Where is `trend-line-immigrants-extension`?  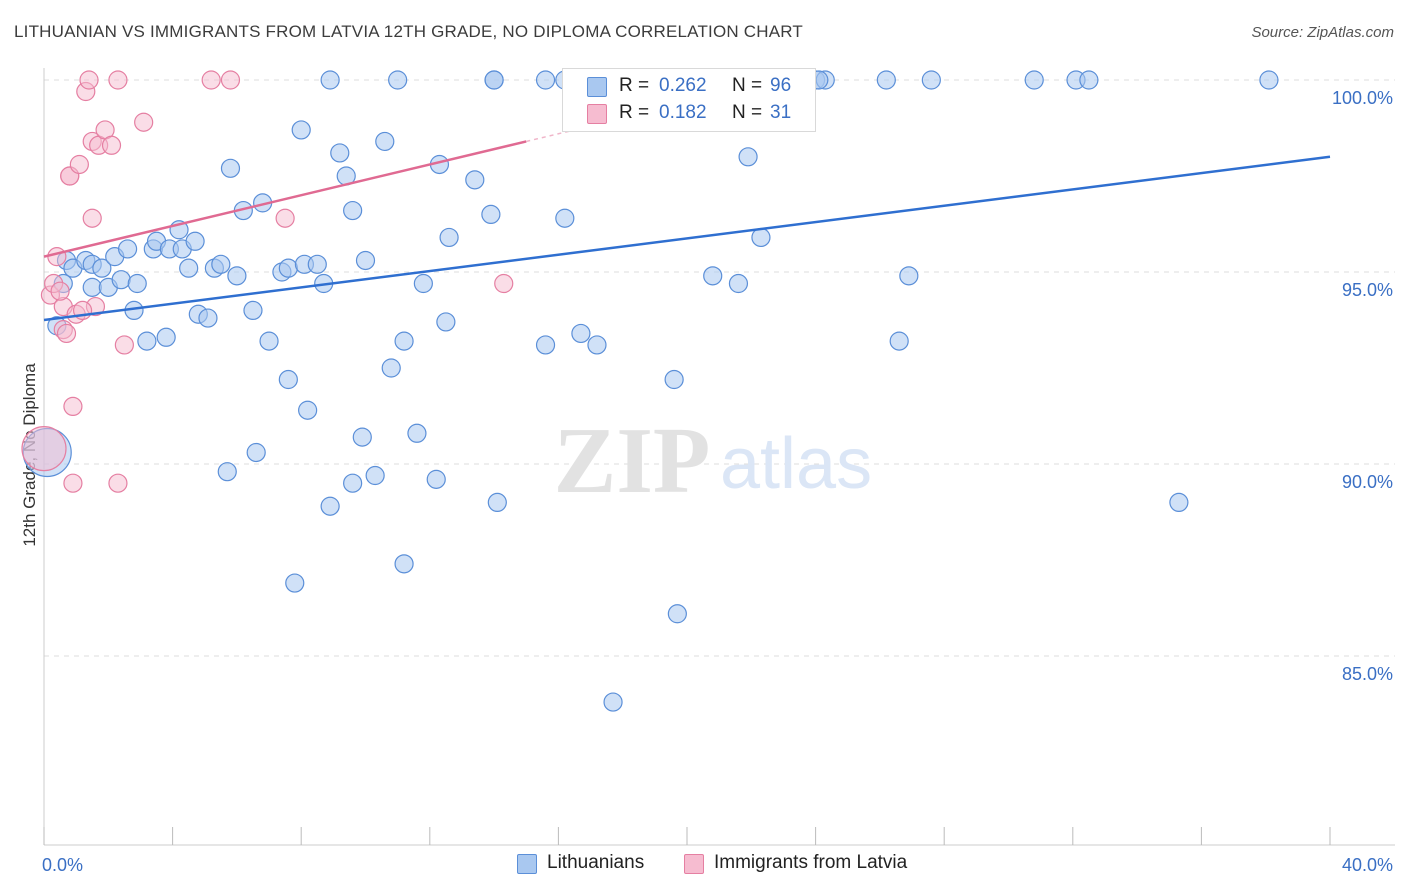 trend-line-immigrants-extension is located at coordinates (558, 134).